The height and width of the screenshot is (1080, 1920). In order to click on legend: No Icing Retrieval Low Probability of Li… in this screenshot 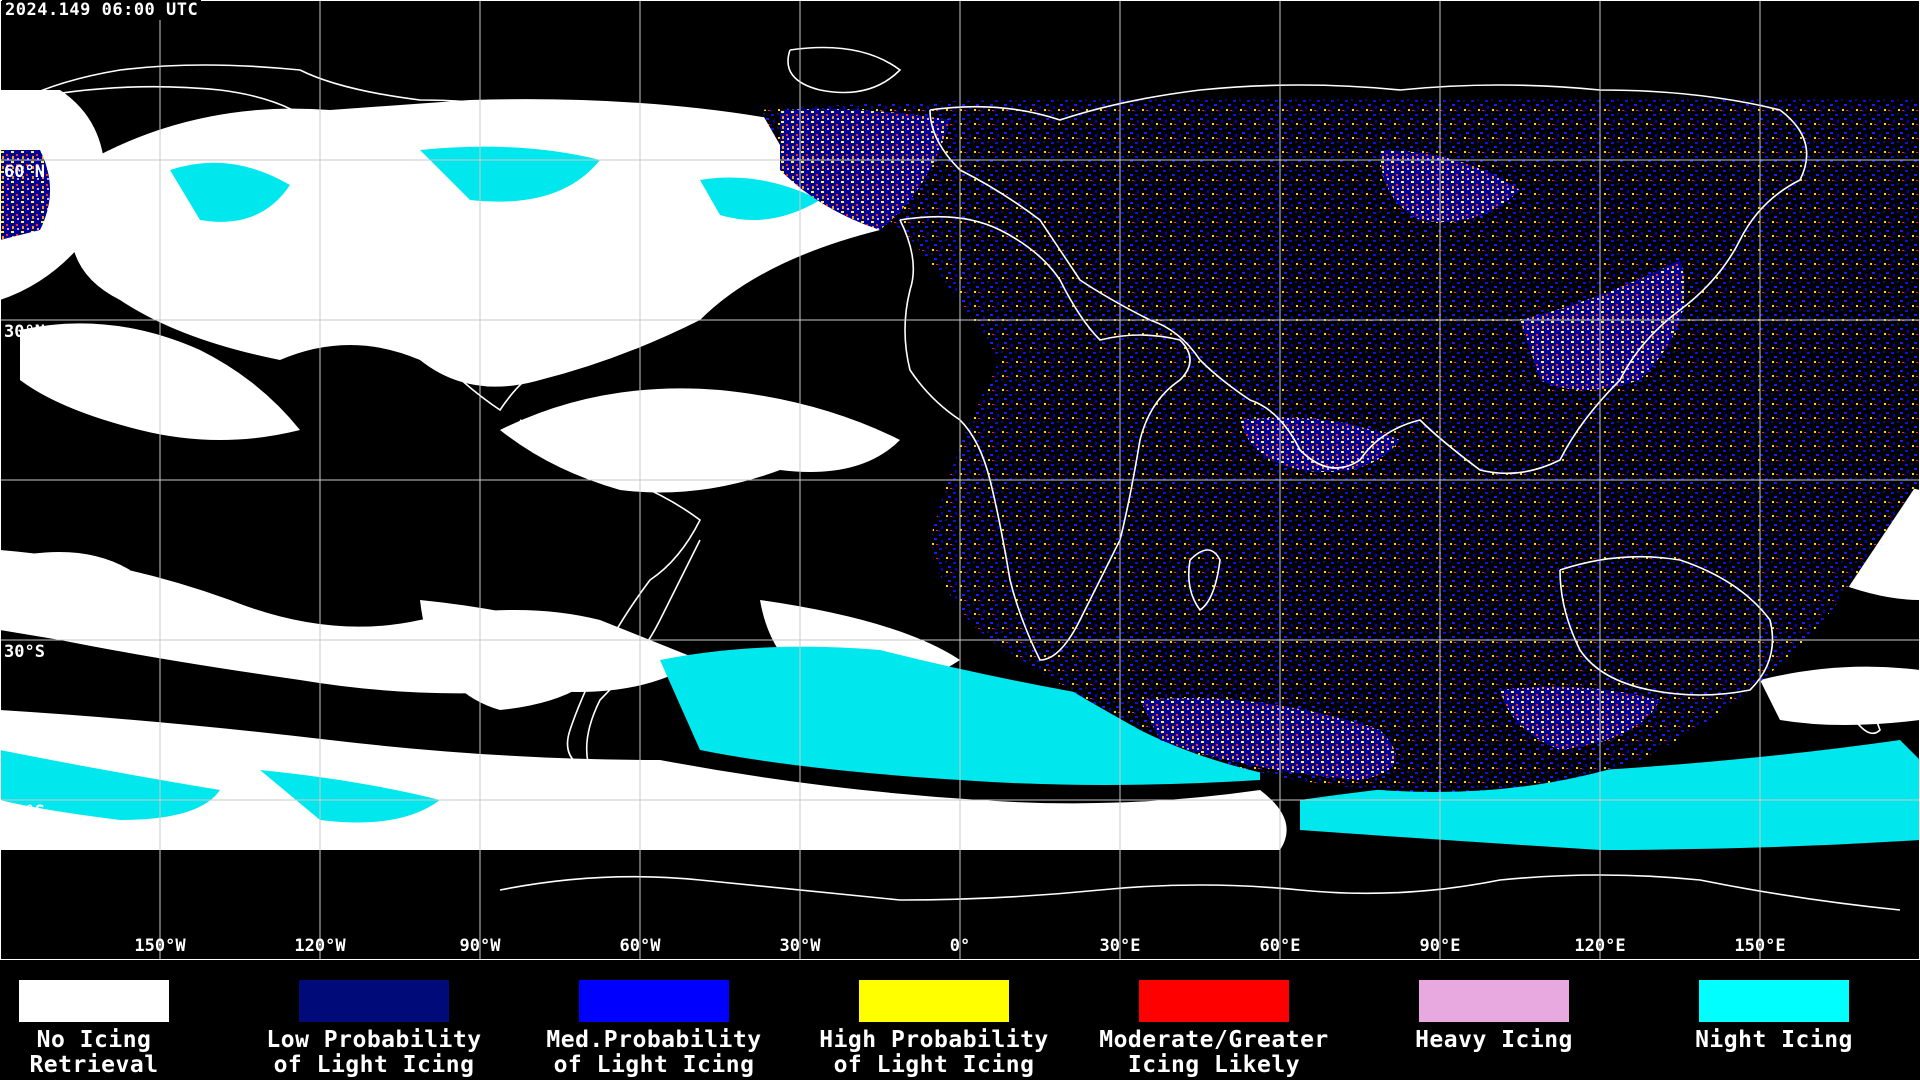, I will do `click(960, 1020)`.